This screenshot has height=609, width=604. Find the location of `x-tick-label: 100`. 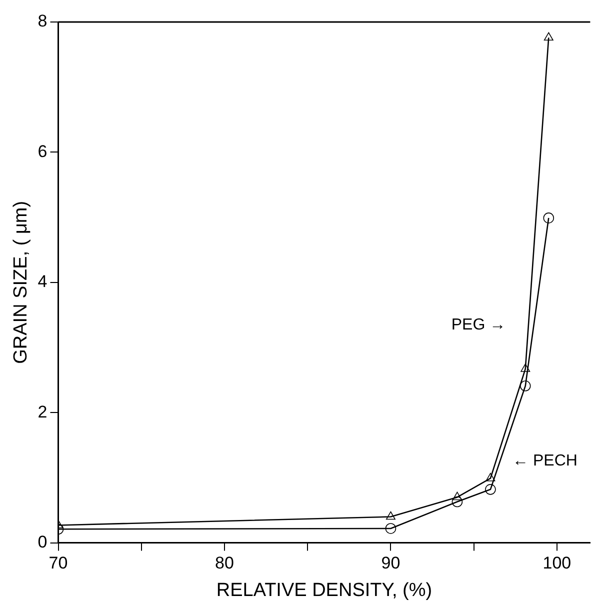

x-tick-label: 100 is located at coordinates (557, 563).